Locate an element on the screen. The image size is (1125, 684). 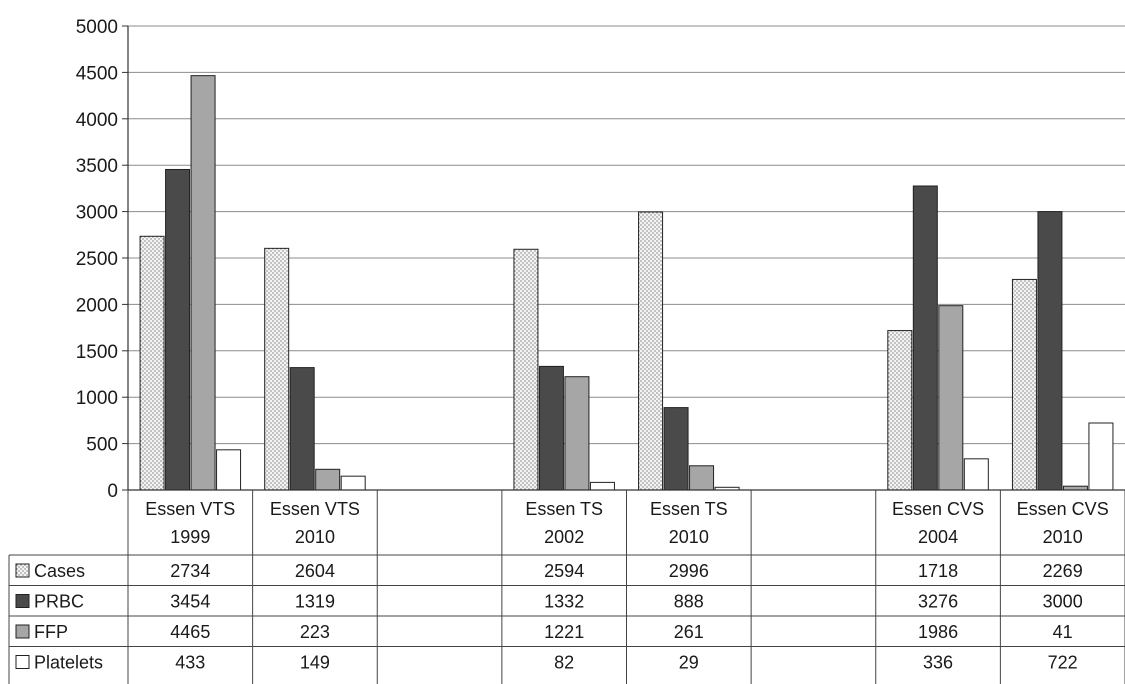
table-cell: 888 is located at coordinates (689, 602).